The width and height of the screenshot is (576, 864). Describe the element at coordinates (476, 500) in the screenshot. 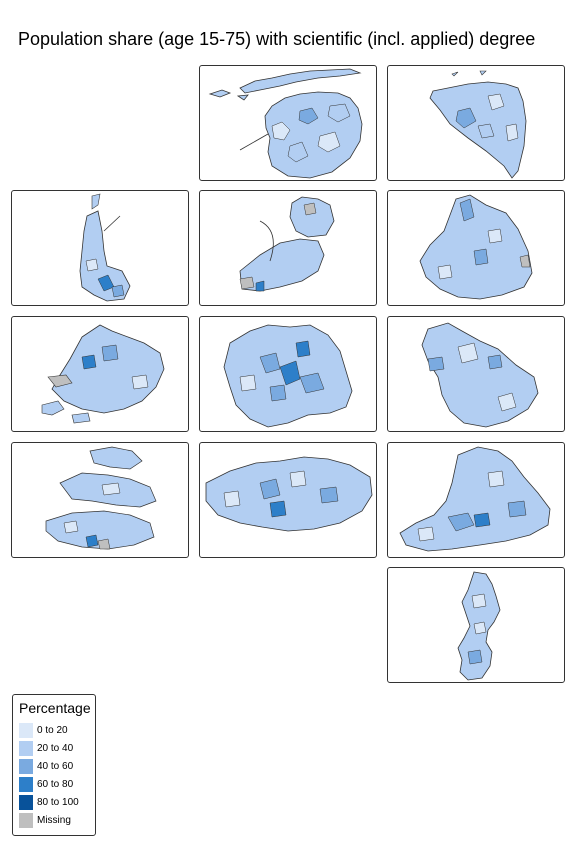

I see `map-panel-gelderland` at that location.